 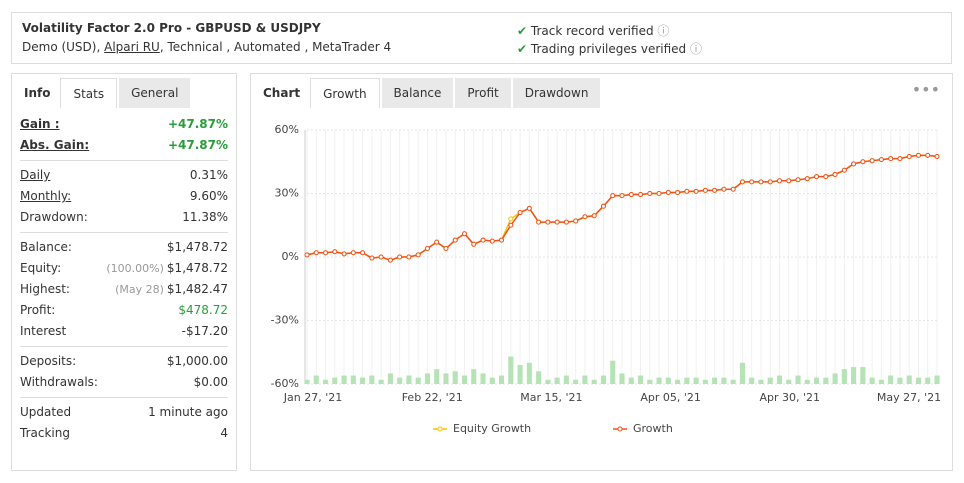 What do you see at coordinates (139, 289) in the screenshot?
I see `stat-note: (May 28)` at bounding box center [139, 289].